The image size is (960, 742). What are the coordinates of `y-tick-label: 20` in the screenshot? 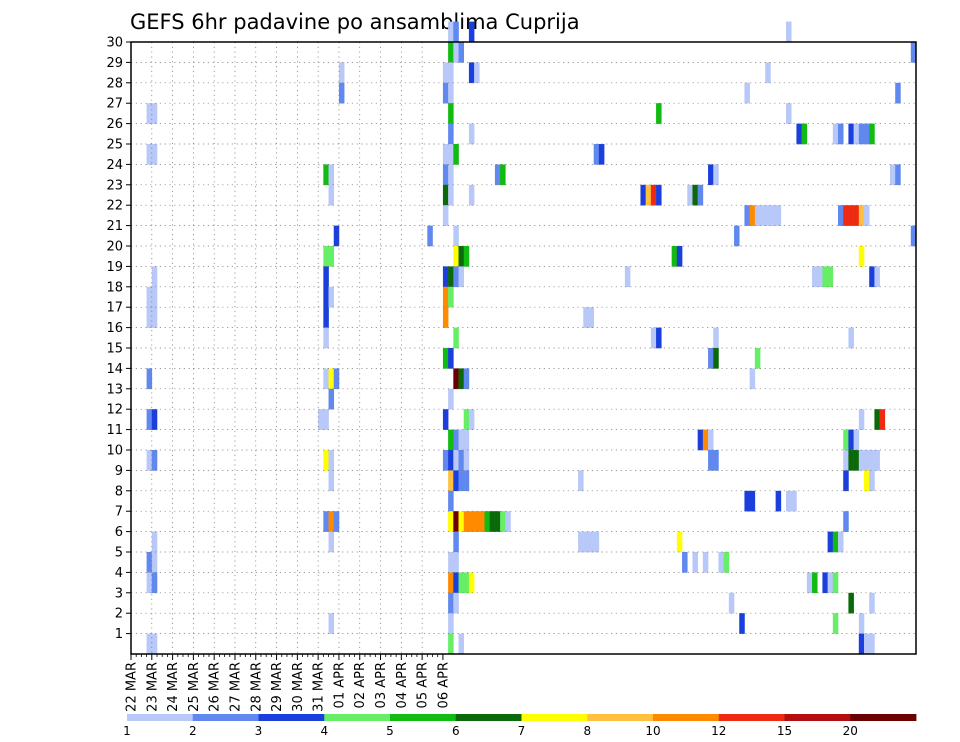 It's located at (114, 247).